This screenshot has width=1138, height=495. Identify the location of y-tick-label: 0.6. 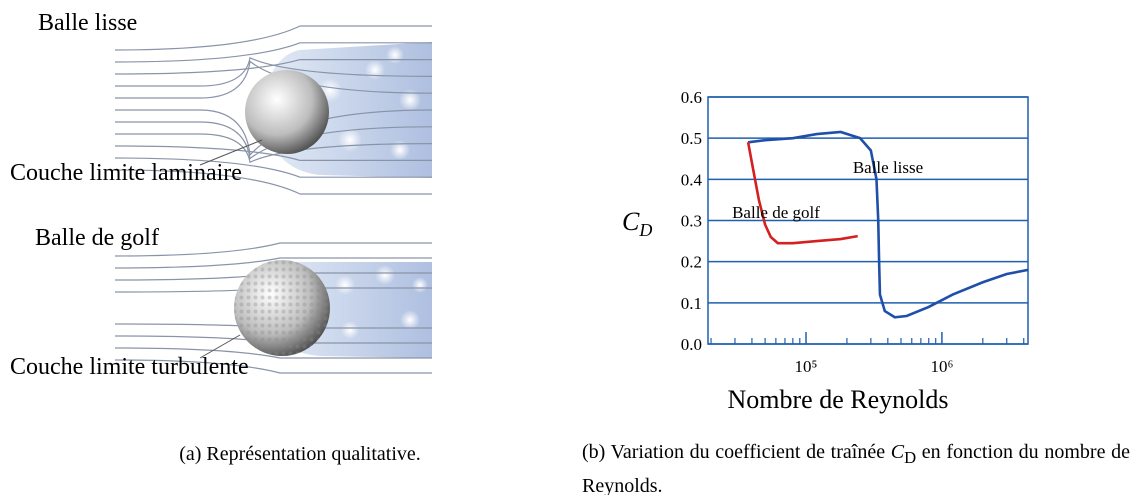
(691, 97).